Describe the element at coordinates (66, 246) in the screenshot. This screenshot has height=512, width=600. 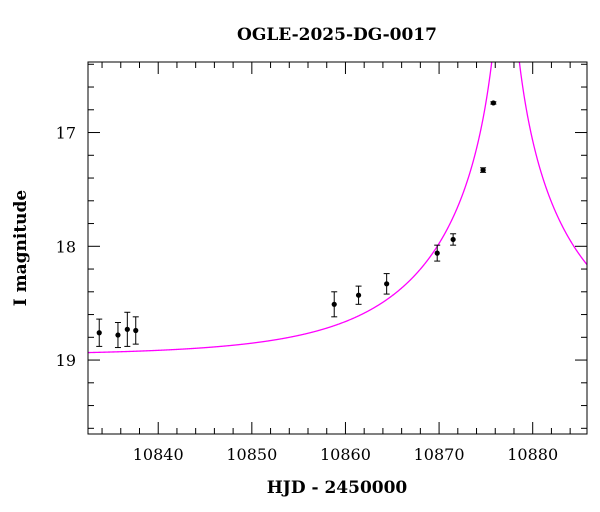
I see `y-tick-label: 18` at that location.